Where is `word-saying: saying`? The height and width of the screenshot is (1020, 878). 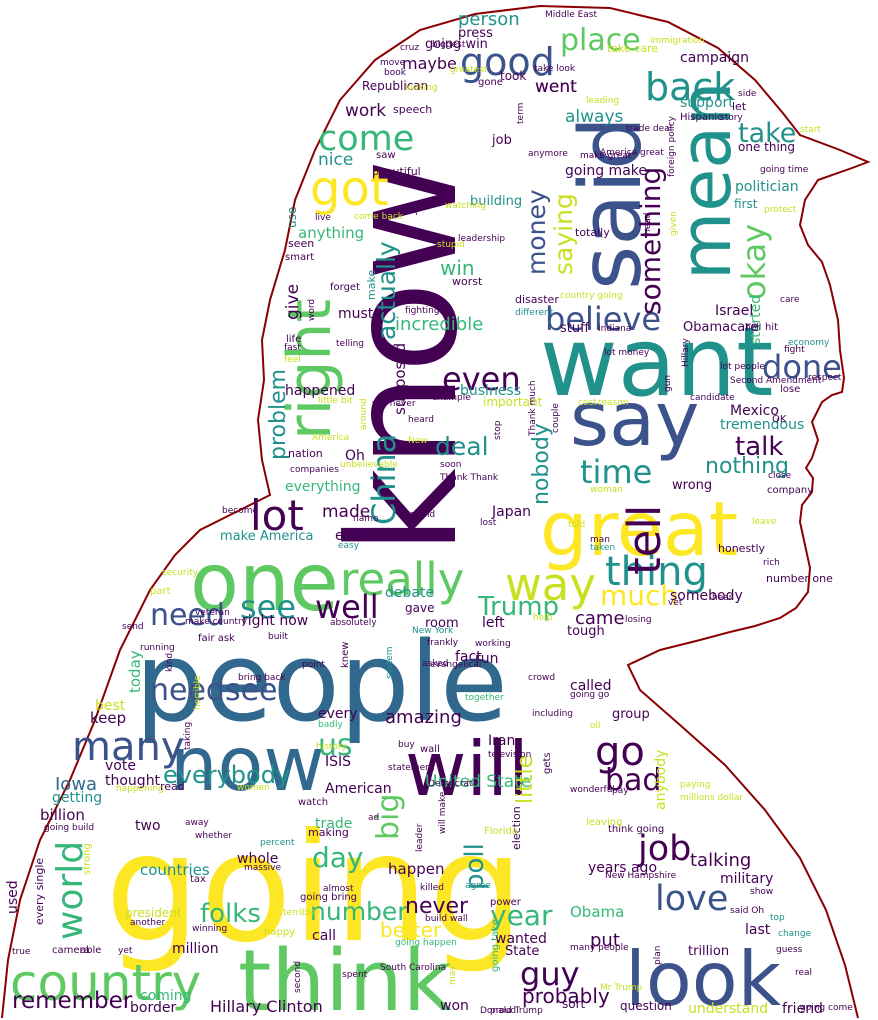
word-saying: saying is located at coordinates (563, 234).